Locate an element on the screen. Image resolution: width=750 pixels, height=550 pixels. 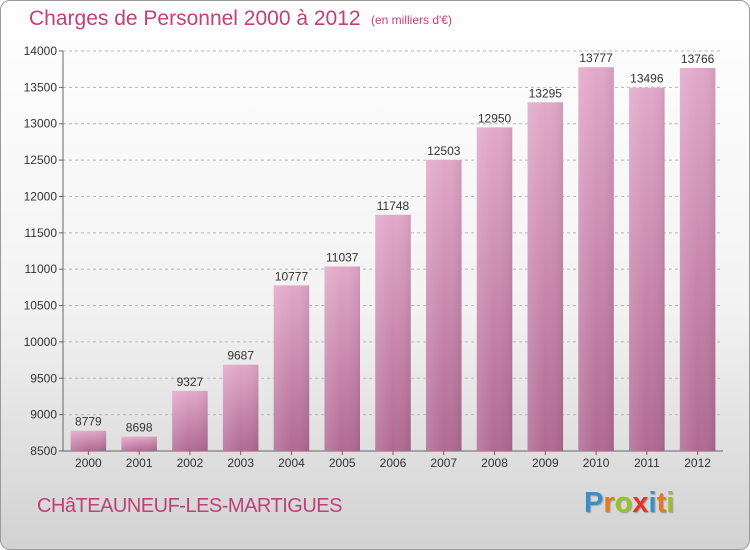
y-tick-label: 12000 is located at coordinates (41, 196).